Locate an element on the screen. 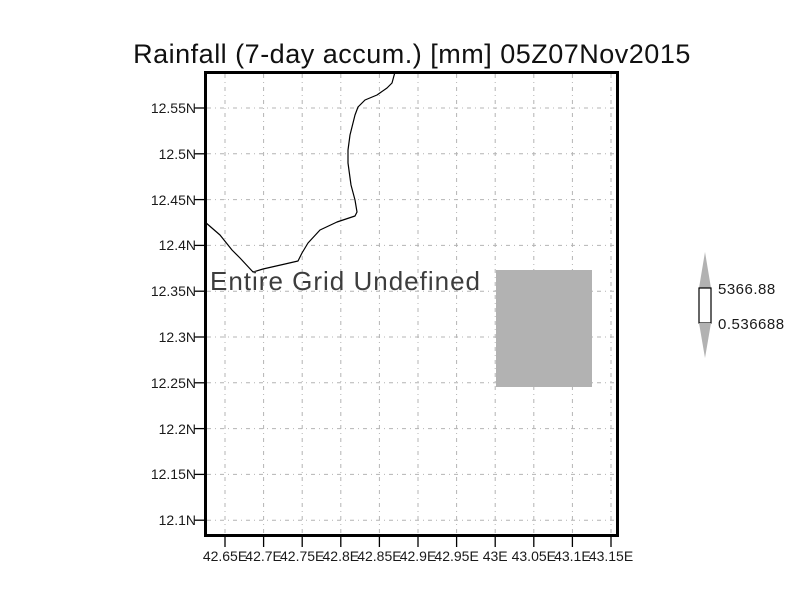  colorbar-band is located at coordinates (705, 305).